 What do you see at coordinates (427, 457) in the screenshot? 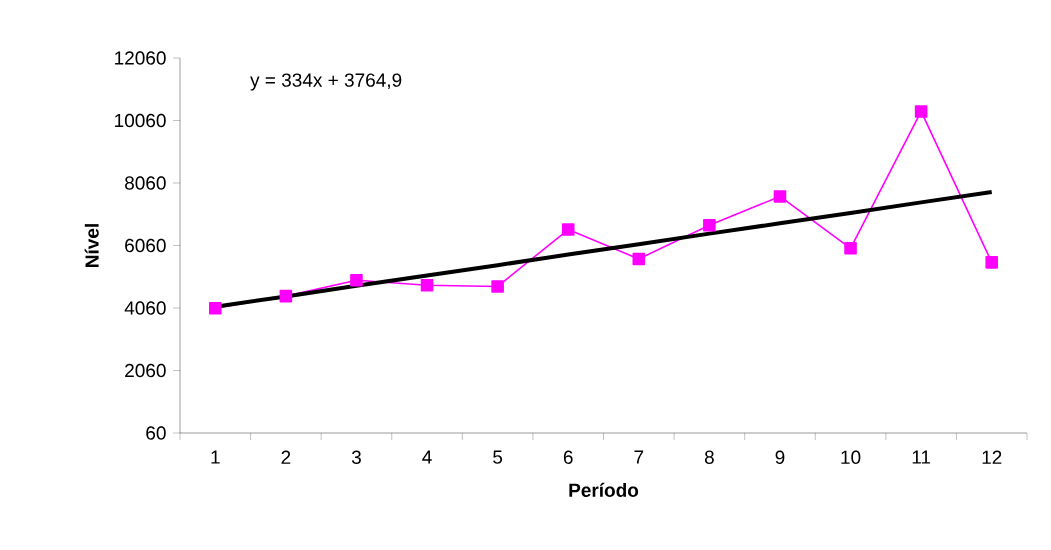
I see `x-tick-label: 4` at bounding box center [427, 457].